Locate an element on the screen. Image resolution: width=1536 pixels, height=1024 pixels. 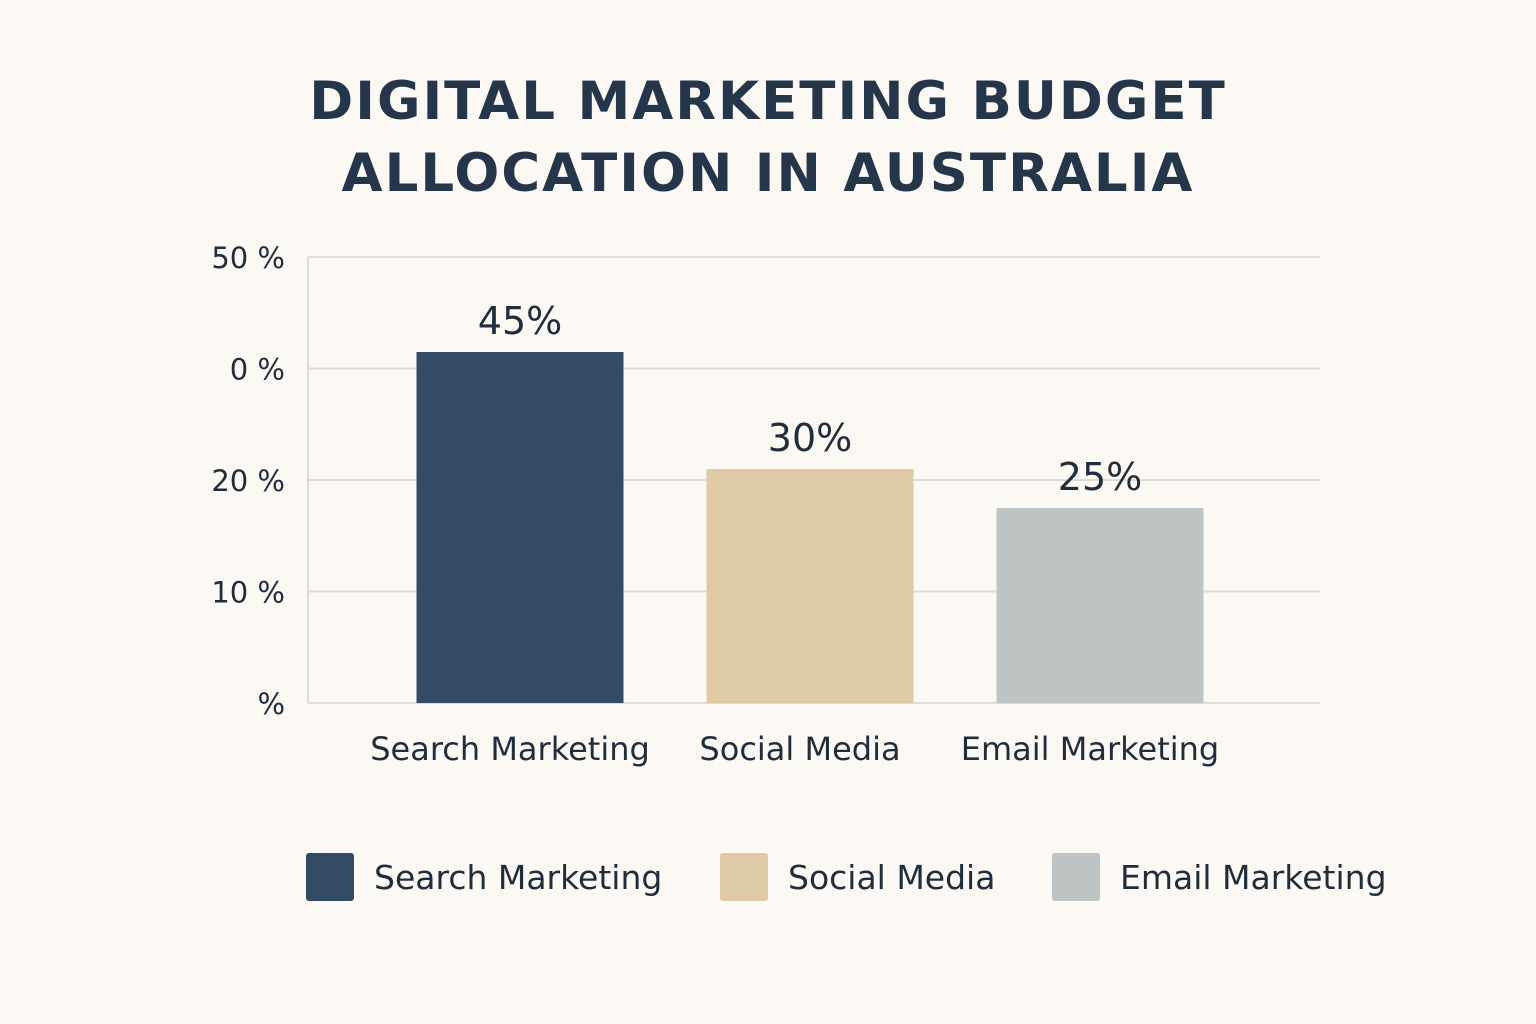
data-label-social-media: 30% is located at coordinates (810, 438).